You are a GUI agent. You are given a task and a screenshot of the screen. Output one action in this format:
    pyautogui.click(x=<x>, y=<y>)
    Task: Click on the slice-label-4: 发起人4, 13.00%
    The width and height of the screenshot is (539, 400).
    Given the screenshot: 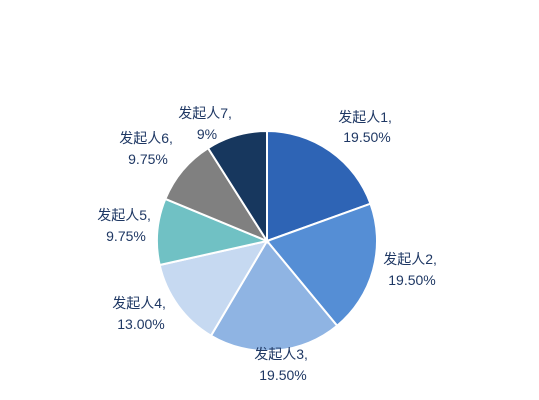 What is the action you would take?
    pyautogui.click(x=141, y=313)
    